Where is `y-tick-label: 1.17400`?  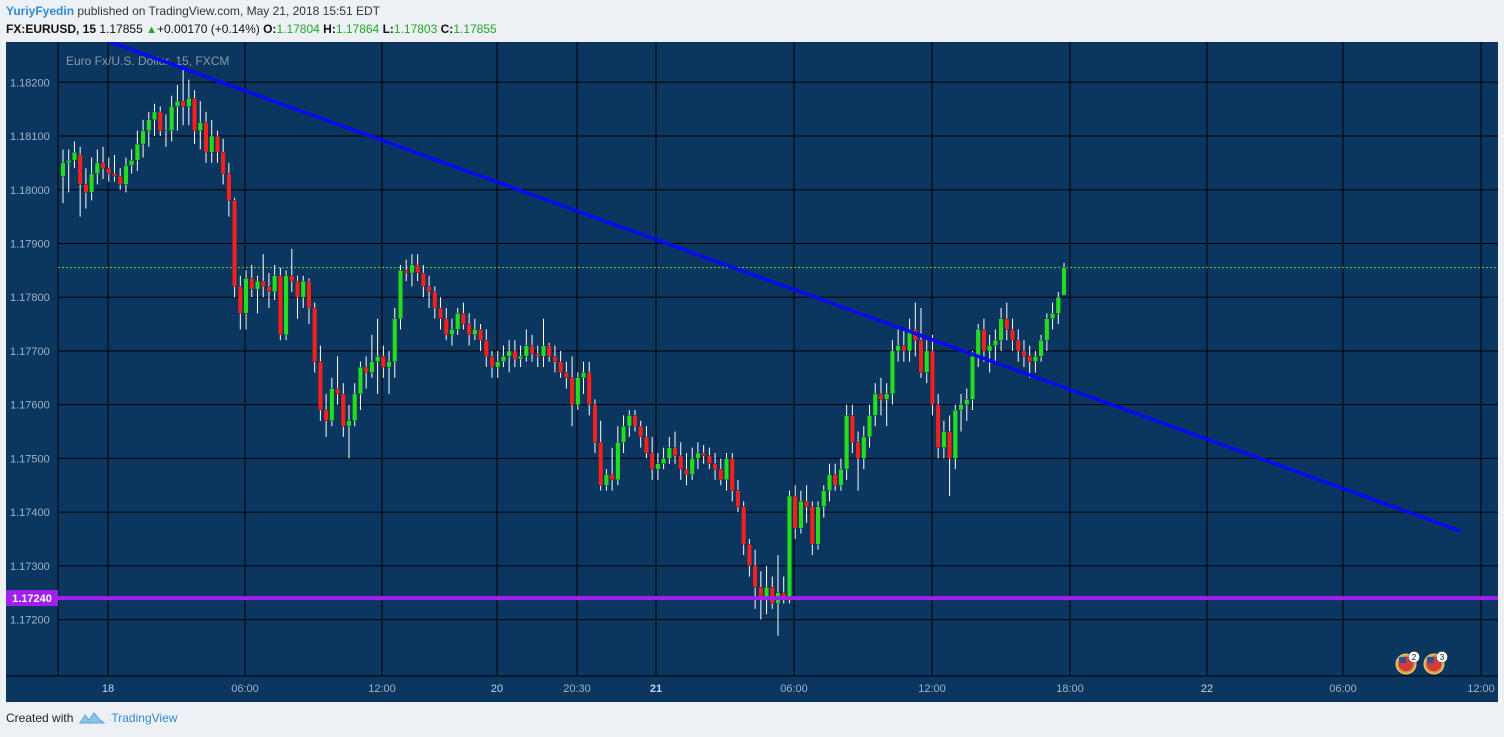
y-tick-label: 1.17400 is located at coordinates (30, 513).